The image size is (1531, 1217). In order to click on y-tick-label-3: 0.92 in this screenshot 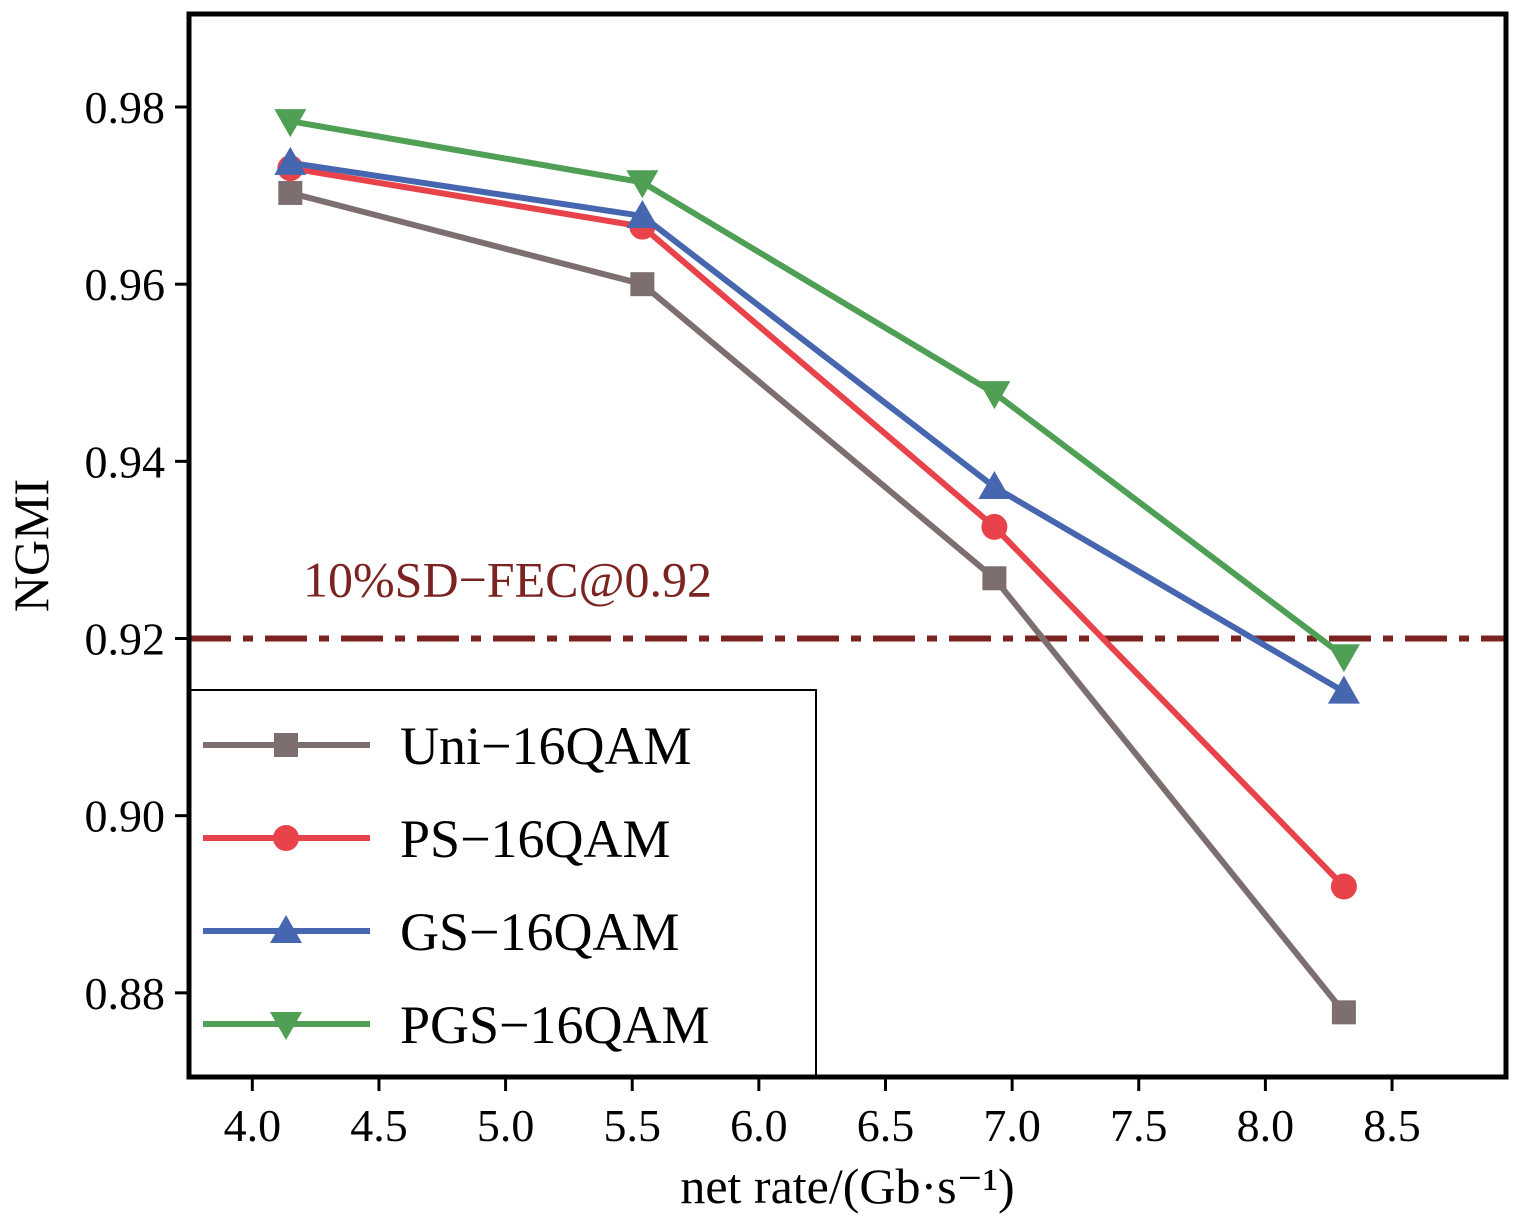, I will do `click(125, 639)`.